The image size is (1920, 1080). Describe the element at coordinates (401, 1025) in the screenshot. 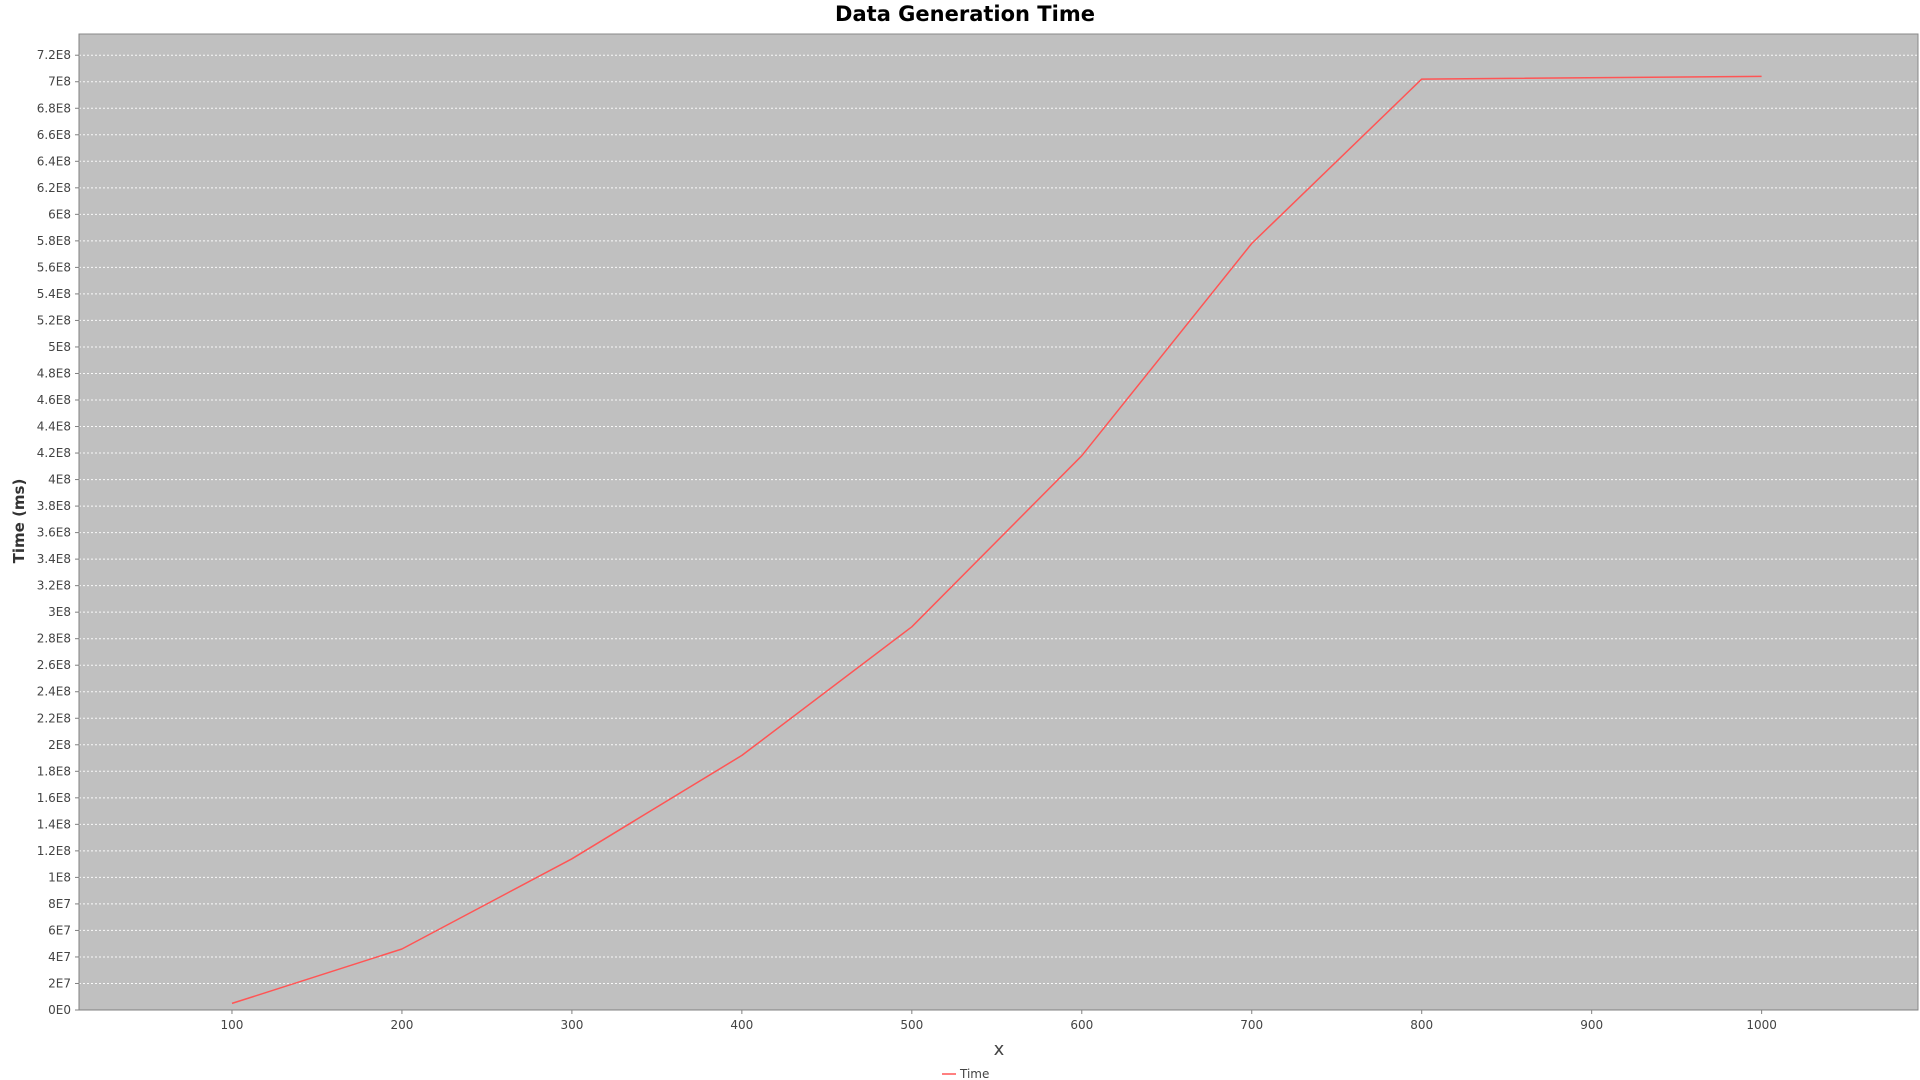

I see `x-tick-label: 200` at that location.